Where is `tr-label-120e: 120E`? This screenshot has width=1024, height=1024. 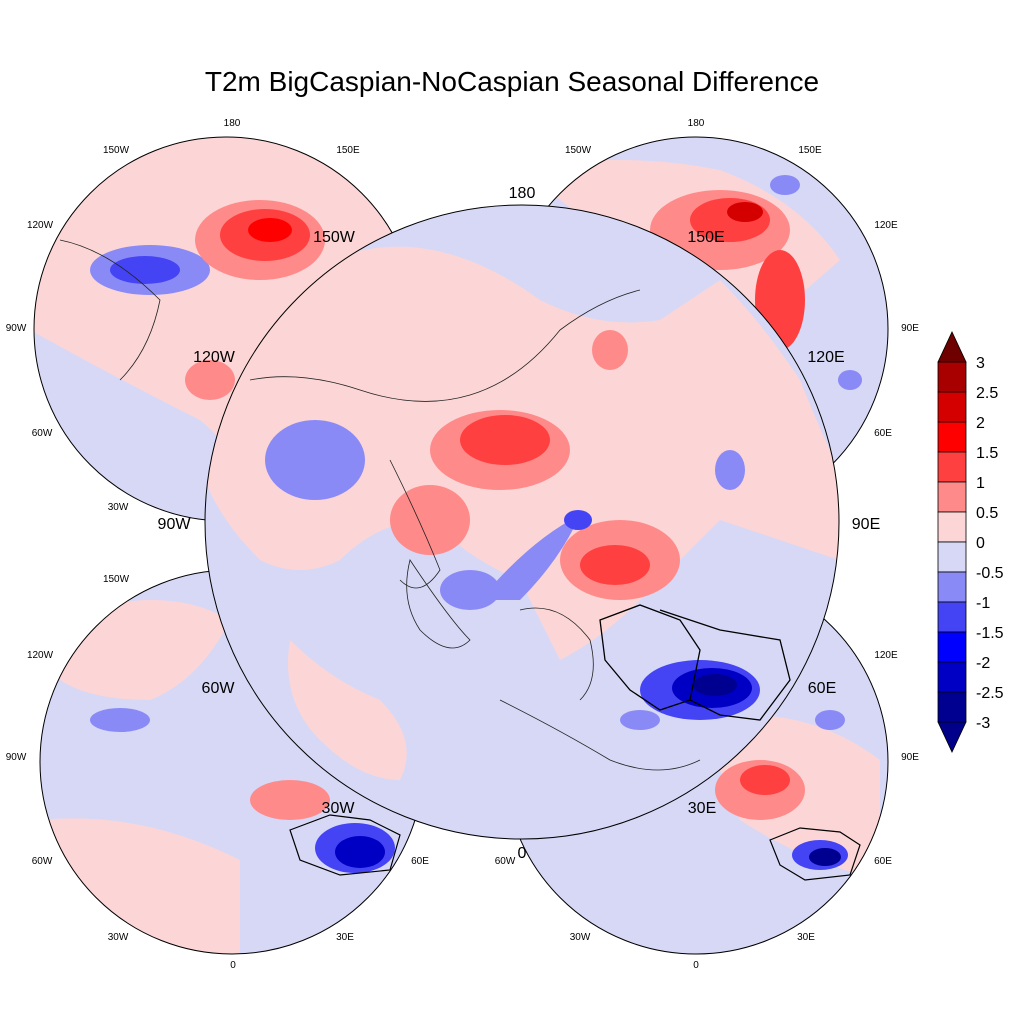
tr-label-120e: 120E is located at coordinates (886, 225).